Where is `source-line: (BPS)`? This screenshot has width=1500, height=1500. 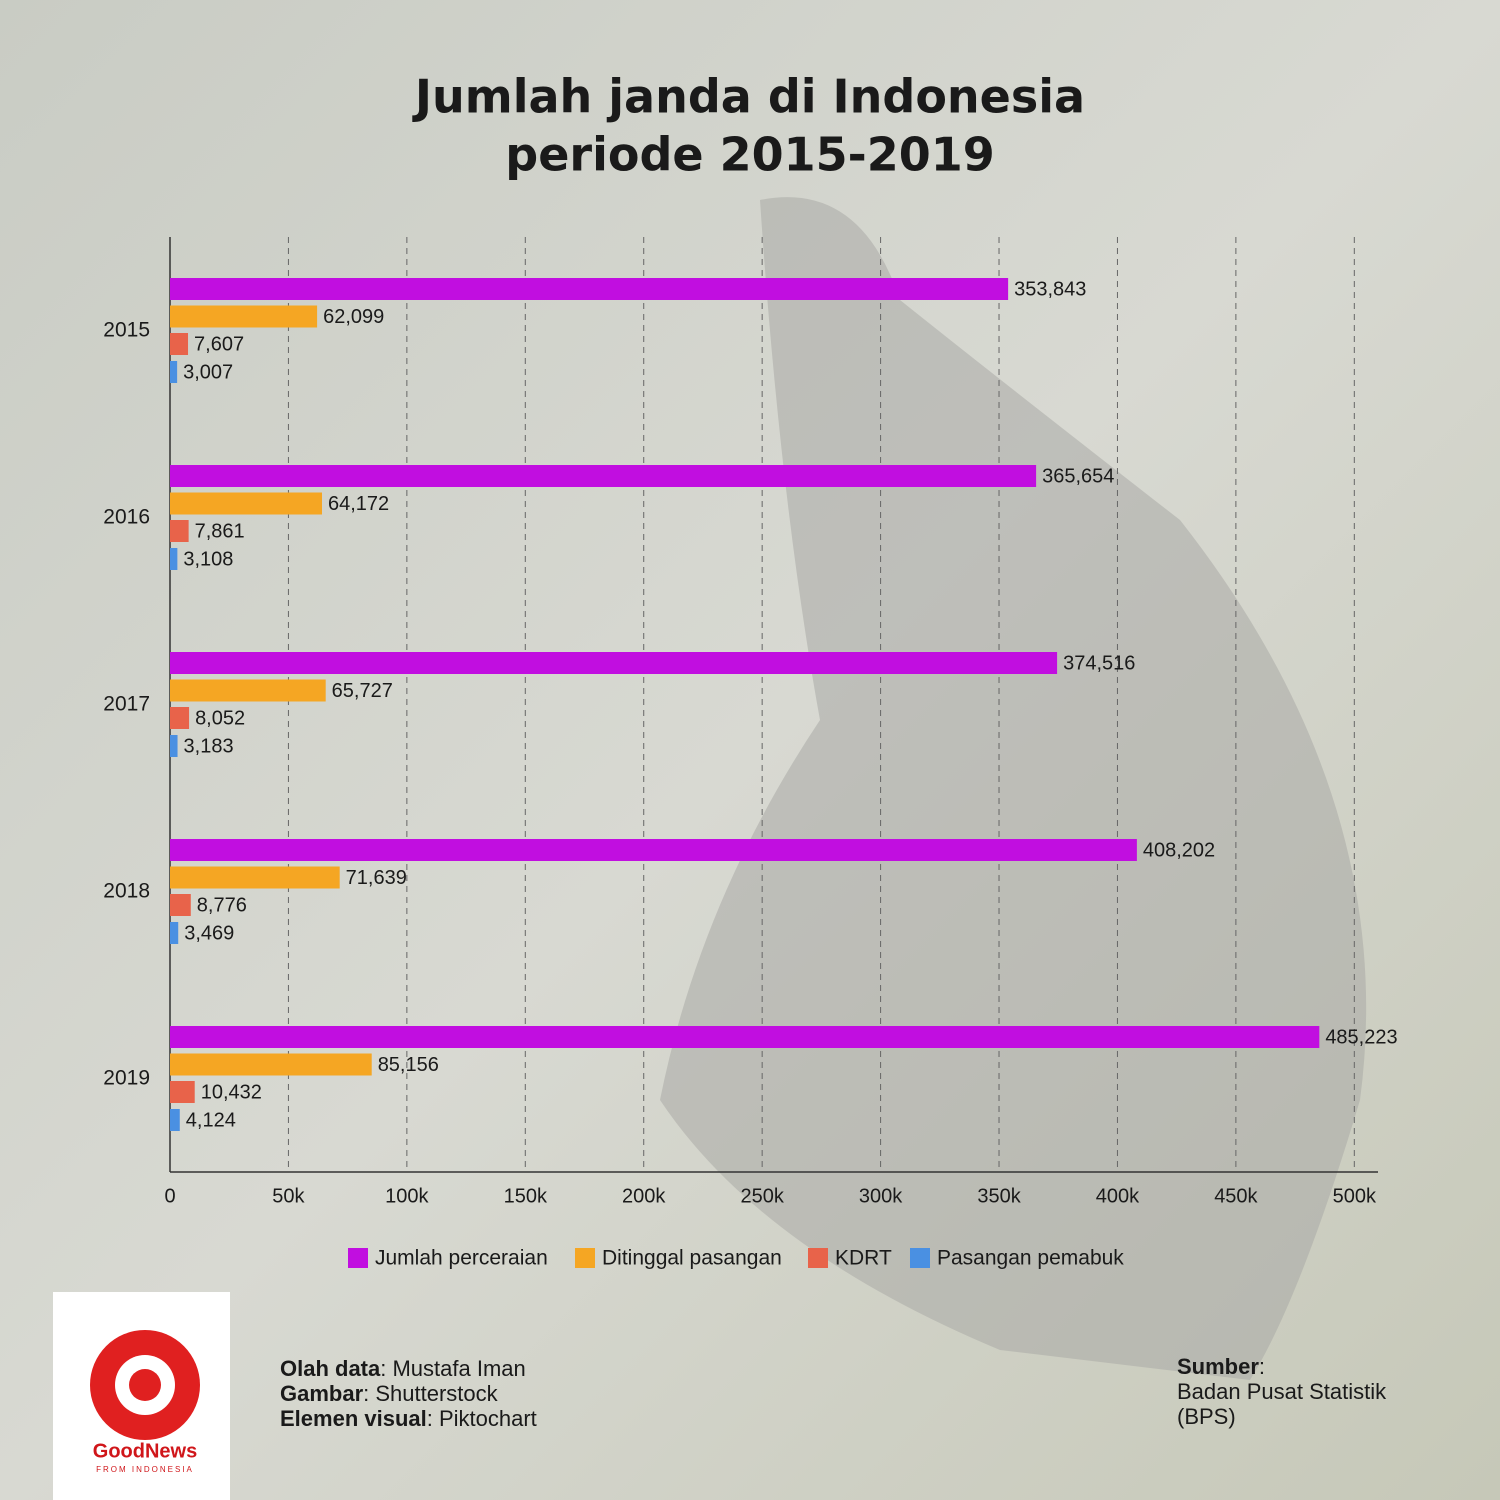 source-line: (BPS) is located at coordinates (1206, 1416).